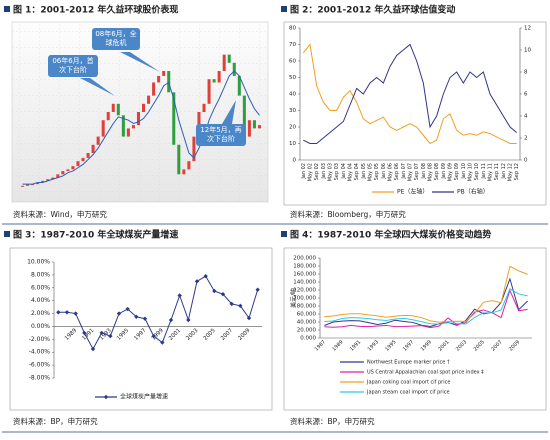 The height and width of the screenshot is (440, 550). What do you see at coordinates (344, 171) in the screenshot?
I see `x-tick-label: Jan 04` at bounding box center [344, 171].